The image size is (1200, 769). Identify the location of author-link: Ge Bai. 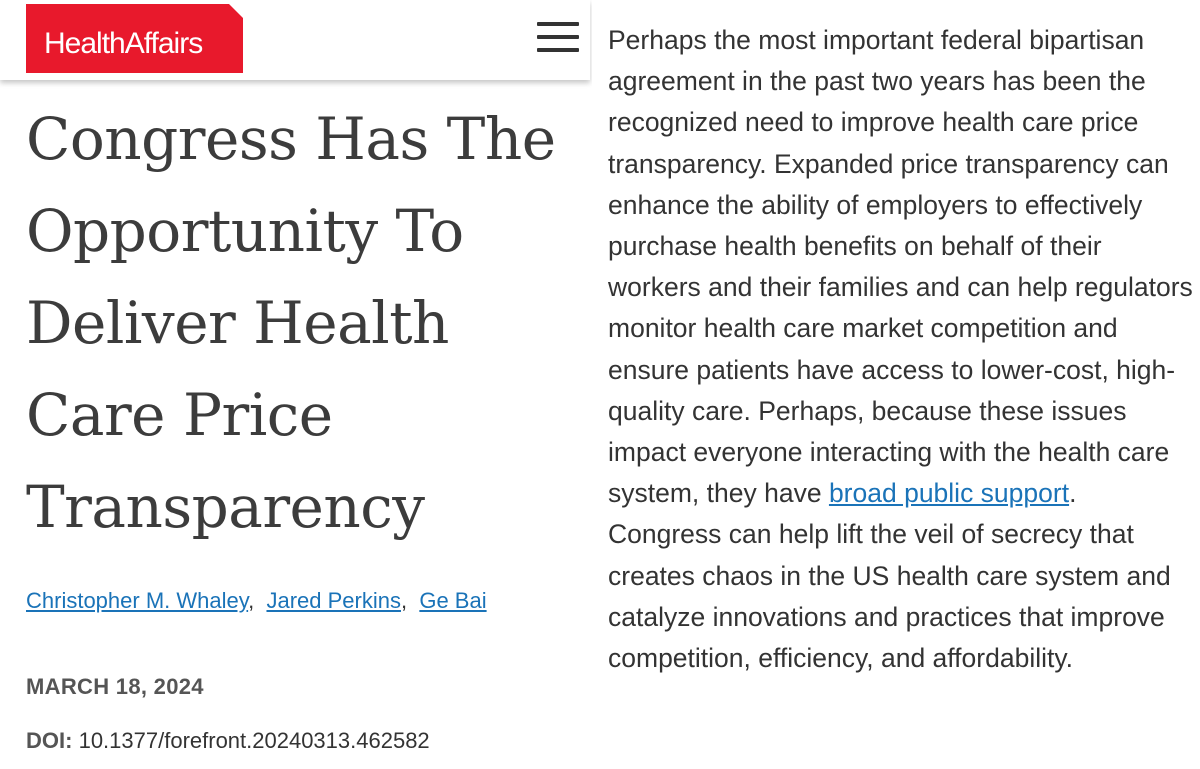
(453, 600).